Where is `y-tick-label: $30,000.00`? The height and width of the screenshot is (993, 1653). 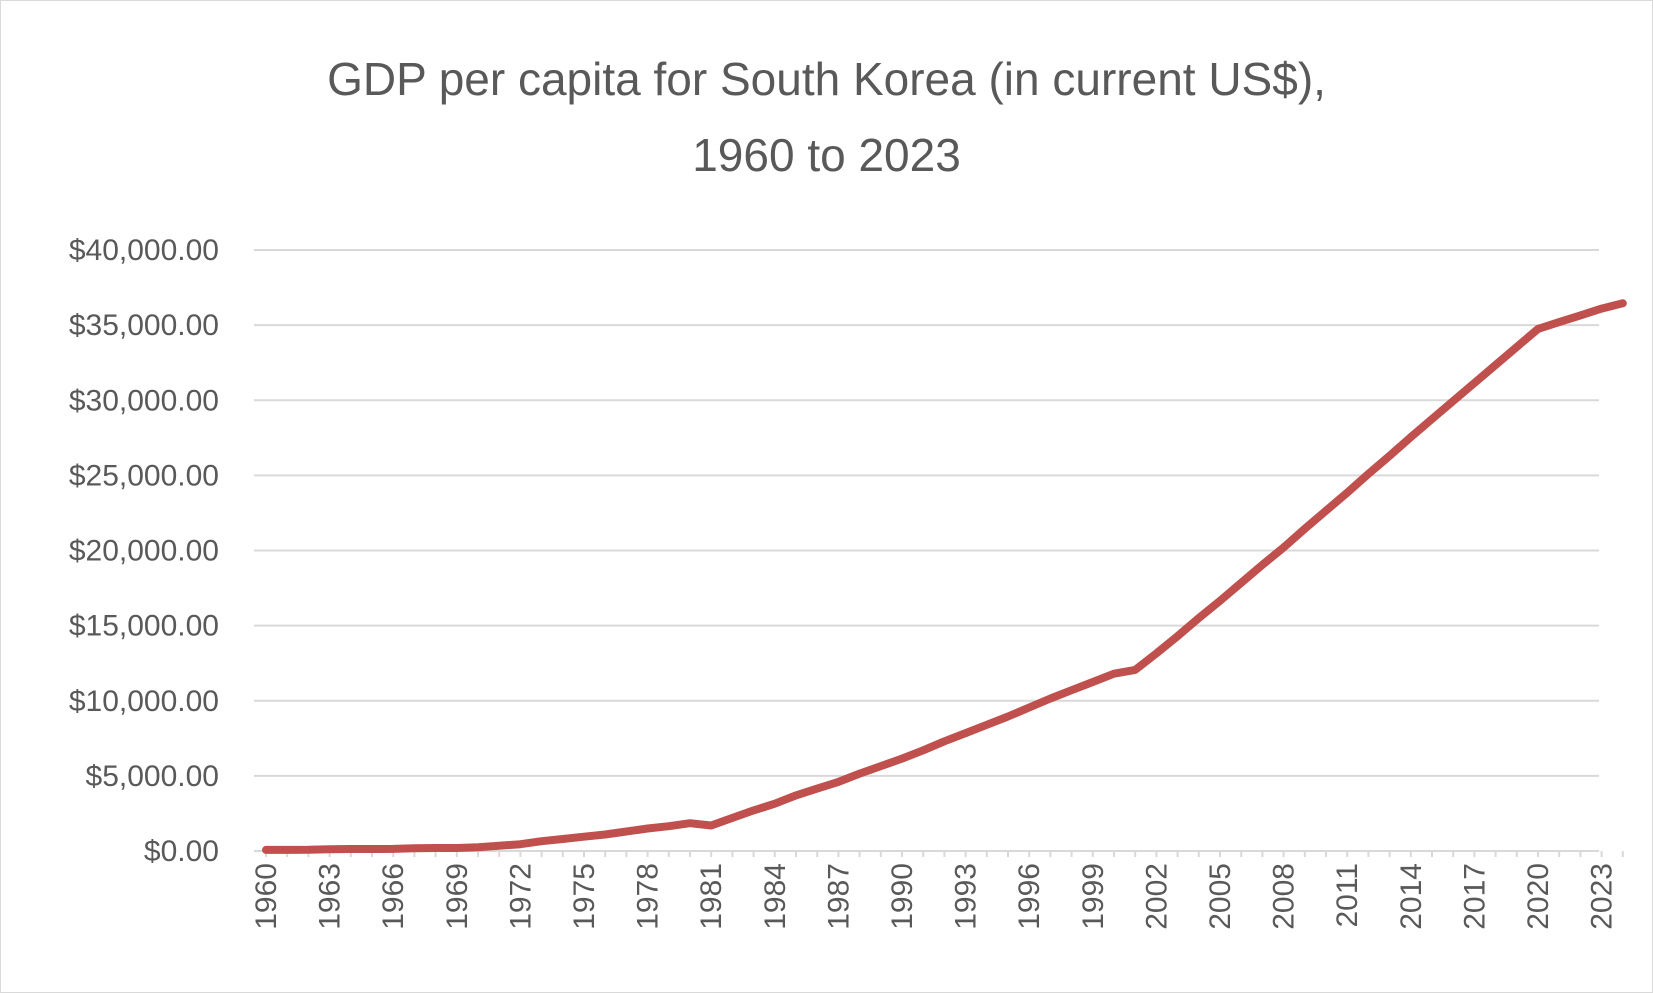
y-tick-label: $30,000.00 is located at coordinates (144, 400).